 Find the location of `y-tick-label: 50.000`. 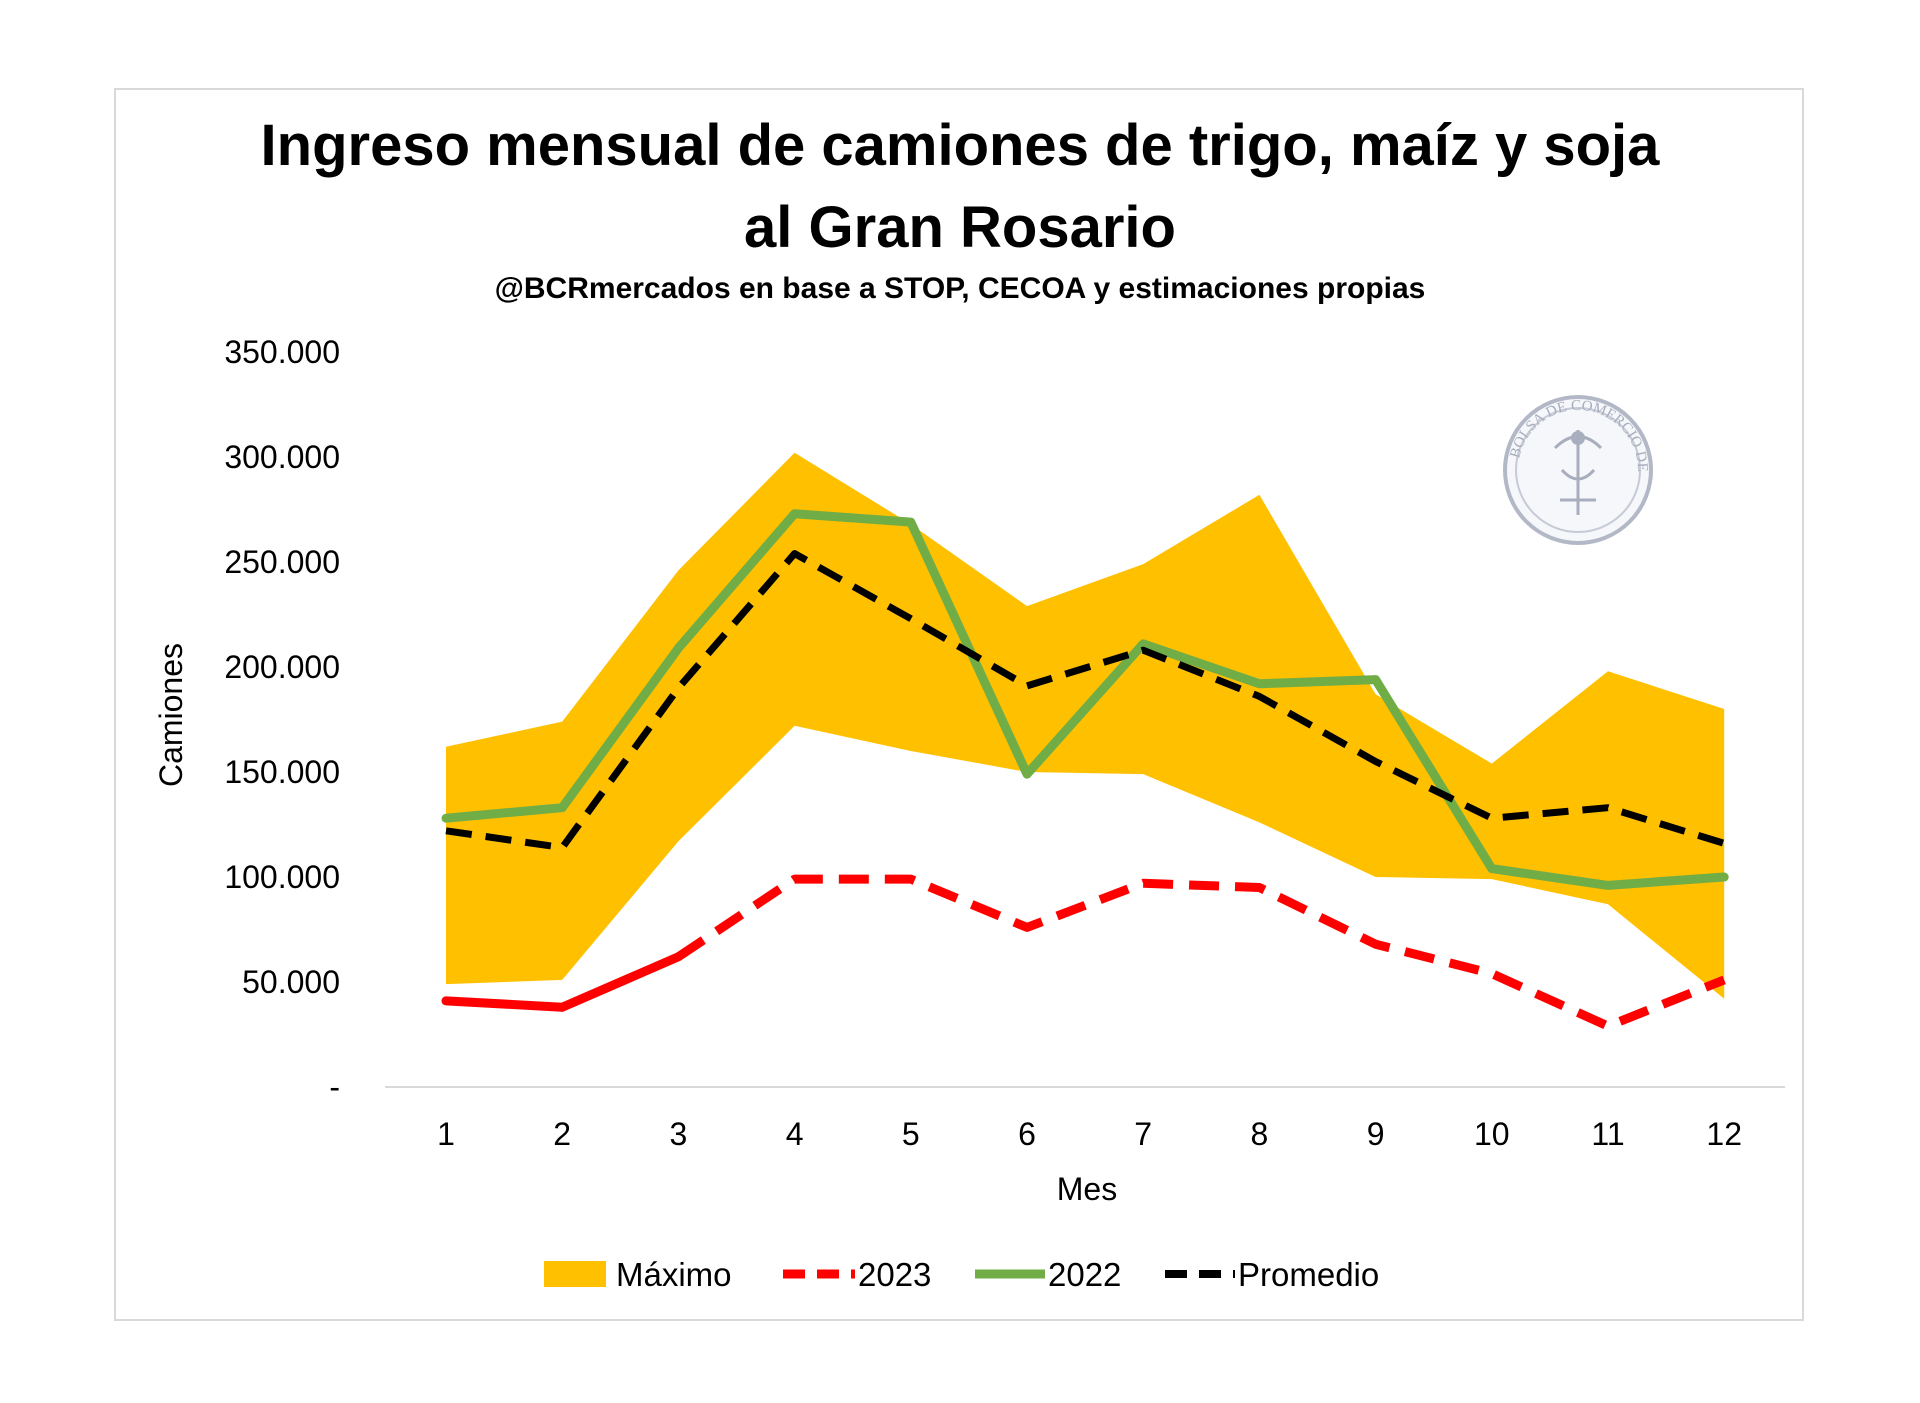

y-tick-label: 50.000 is located at coordinates (291, 982).